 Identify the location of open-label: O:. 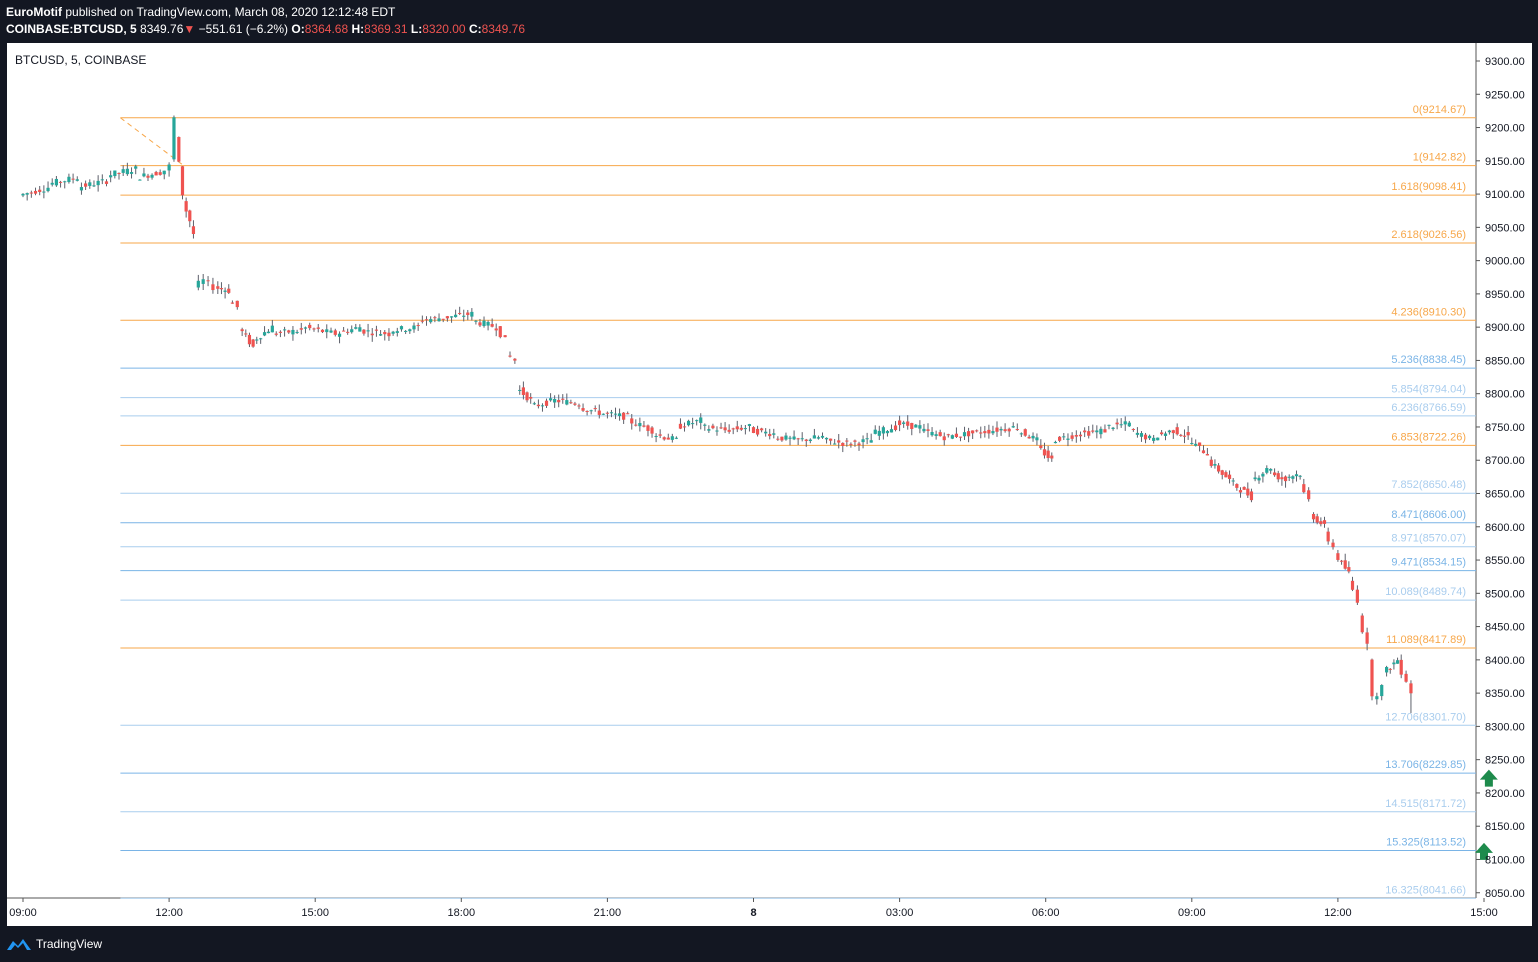
(298, 29).